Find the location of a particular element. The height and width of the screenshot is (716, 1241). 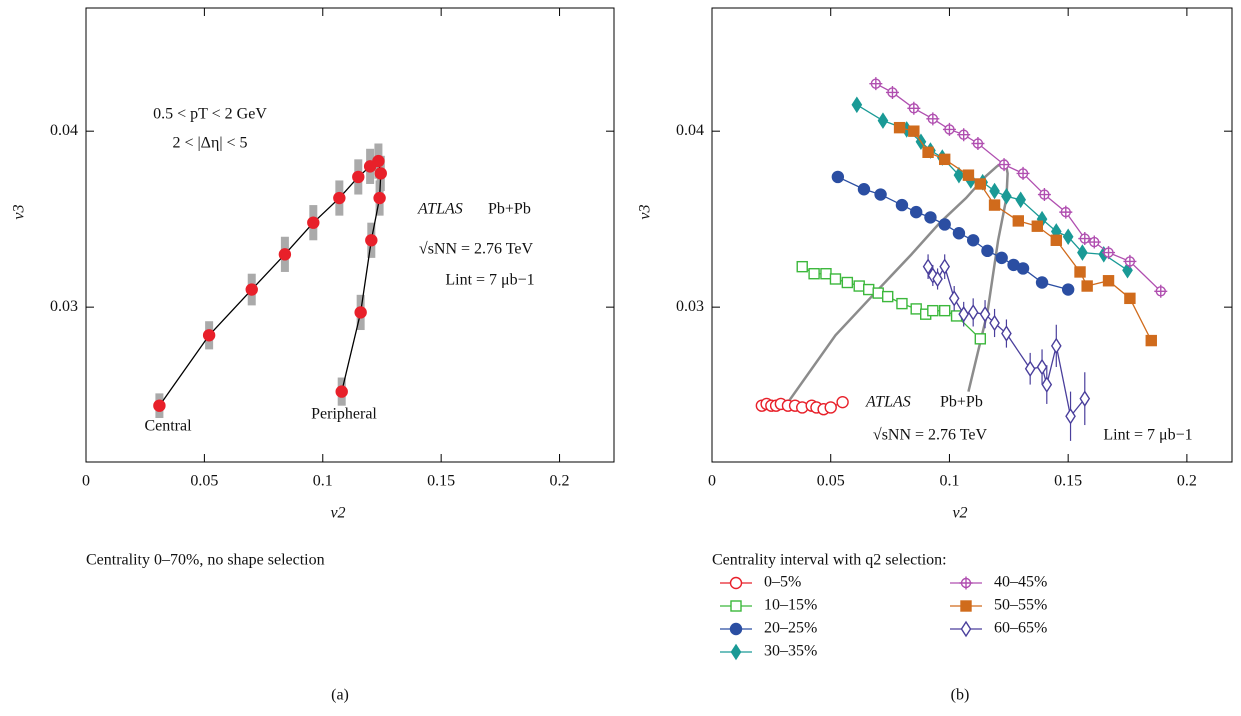

x-tick-label: 0.1 is located at coordinates (949, 481).